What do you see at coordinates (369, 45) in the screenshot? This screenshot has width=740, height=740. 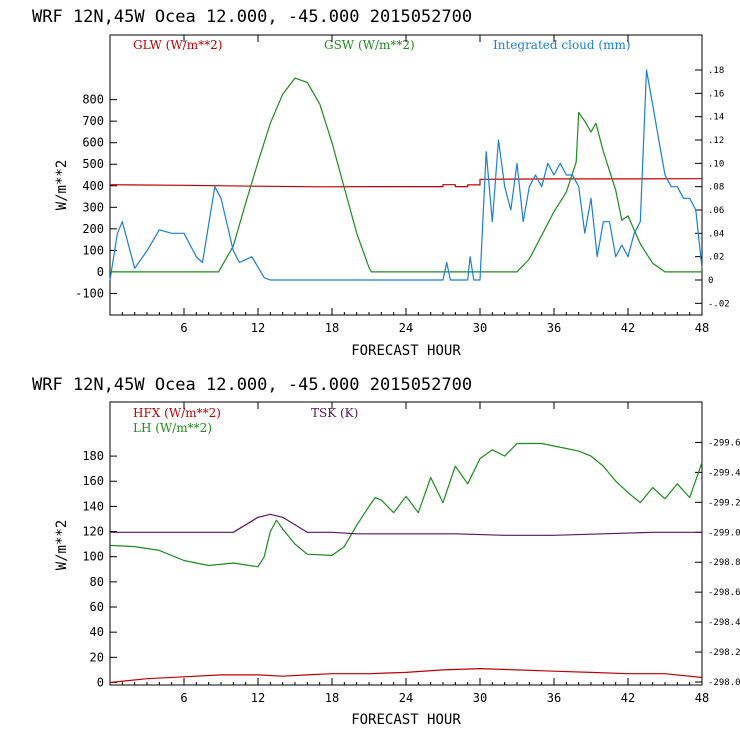 I see `legend-gsw: GSW (W/m**2)` at bounding box center [369, 45].